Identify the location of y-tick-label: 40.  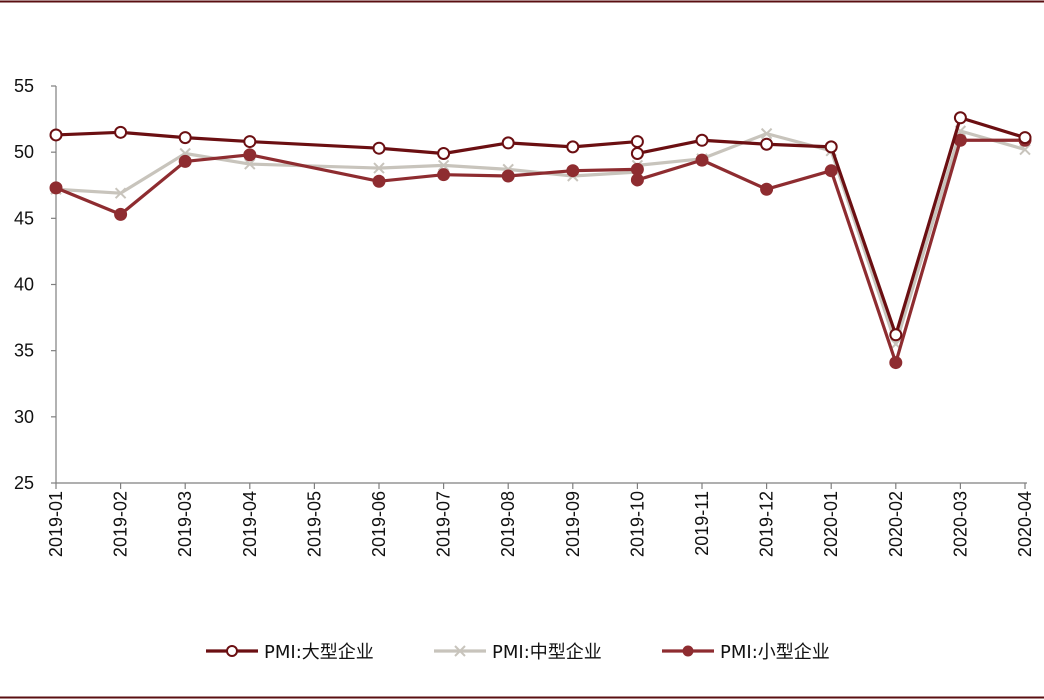
(24, 285).